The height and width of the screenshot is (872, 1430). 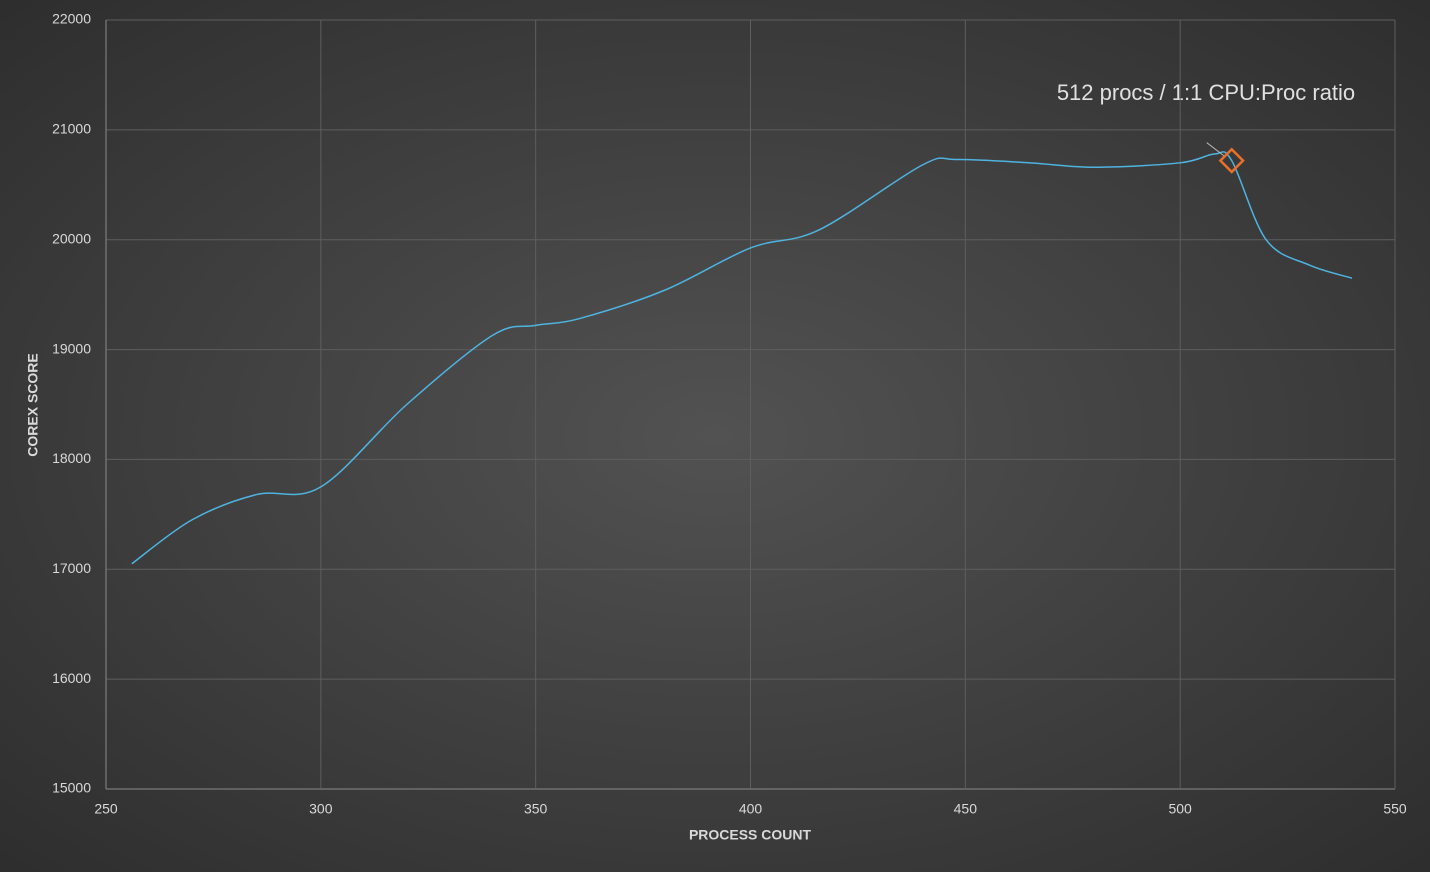 I want to click on annotation-text: 512 procs / 1:1 CPU:Proc ratio, so click(x=1206, y=92).